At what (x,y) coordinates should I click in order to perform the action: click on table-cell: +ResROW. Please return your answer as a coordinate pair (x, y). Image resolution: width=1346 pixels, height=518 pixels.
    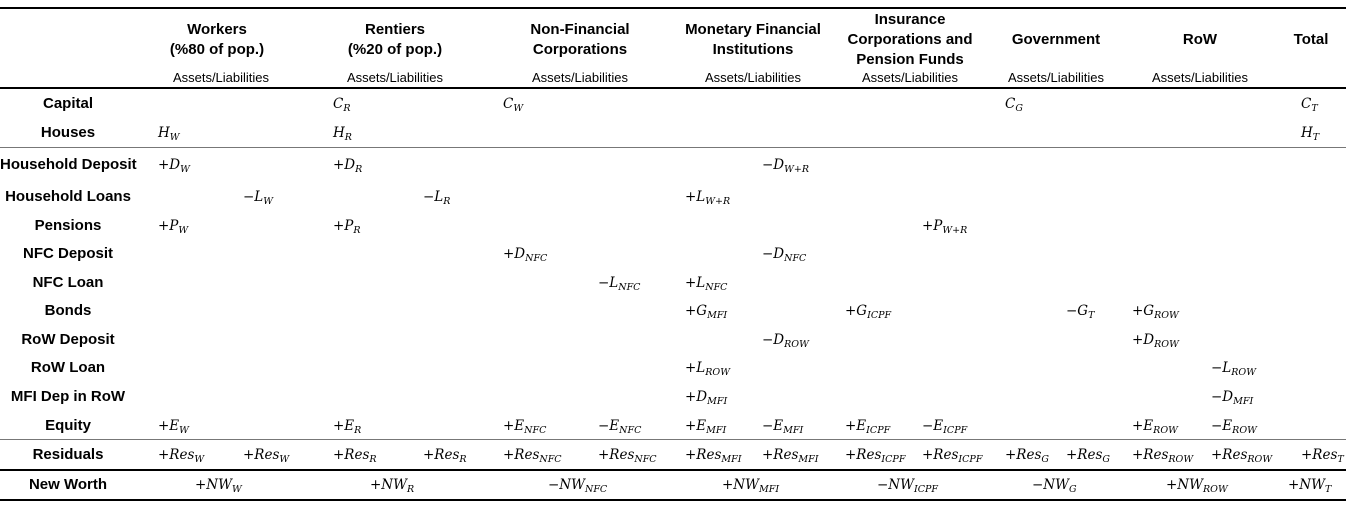
    Looking at the image, I should click on (1162, 456).